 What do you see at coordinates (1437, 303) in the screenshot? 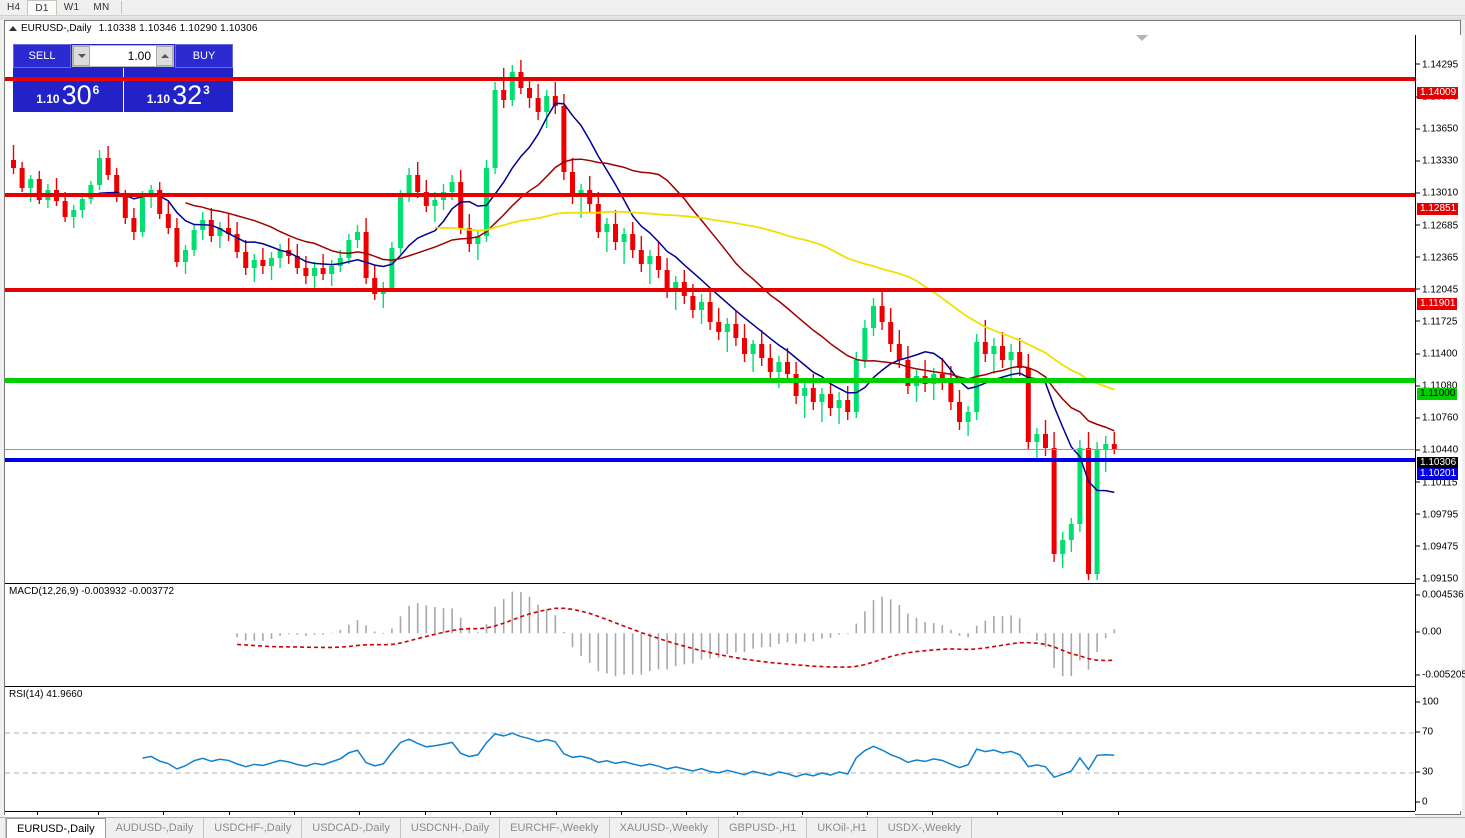
I see `price-level-label-red: 1.11901` at bounding box center [1437, 303].